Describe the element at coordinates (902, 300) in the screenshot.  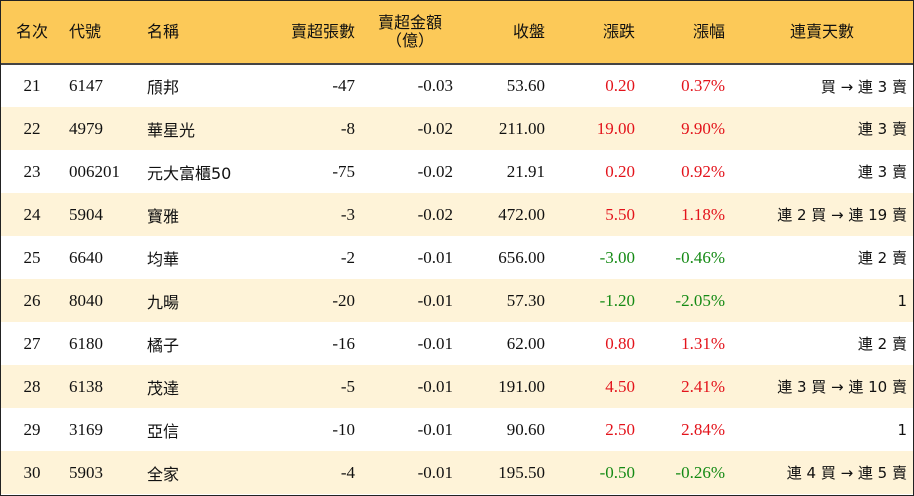
I see `streak-cell: 1` at that location.